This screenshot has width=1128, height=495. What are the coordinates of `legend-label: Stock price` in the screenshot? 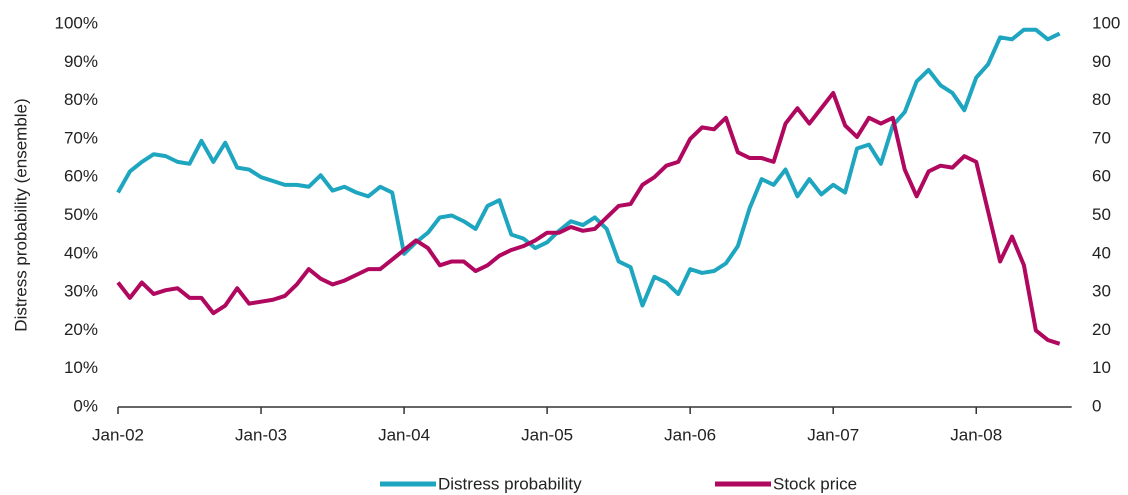 It's located at (815, 483).